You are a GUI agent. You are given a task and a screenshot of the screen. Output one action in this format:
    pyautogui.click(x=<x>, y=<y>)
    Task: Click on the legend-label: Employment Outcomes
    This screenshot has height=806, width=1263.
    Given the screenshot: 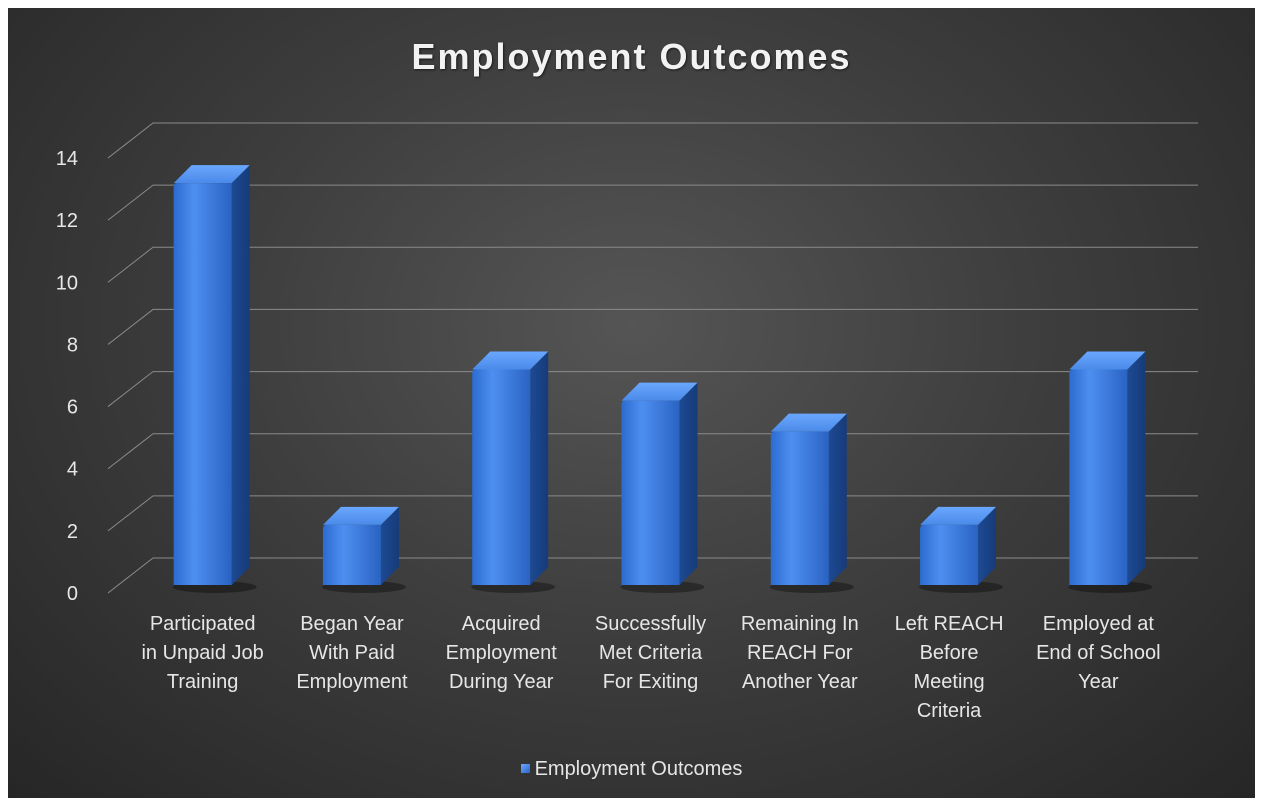 What is the action you would take?
    pyautogui.click(x=638, y=769)
    